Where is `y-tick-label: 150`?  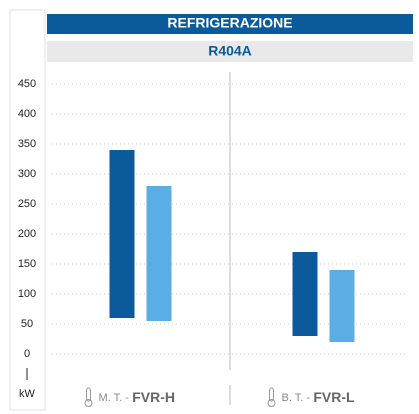
y-tick-label: 150 is located at coordinates (27, 264).